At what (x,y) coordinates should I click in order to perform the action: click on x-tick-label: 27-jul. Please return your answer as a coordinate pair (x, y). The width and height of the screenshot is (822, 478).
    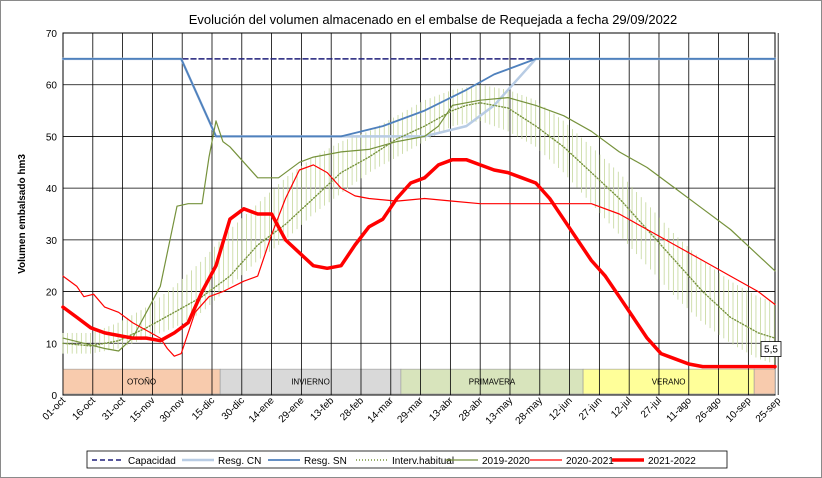
    Looking at the image, I should click on (651, 407).